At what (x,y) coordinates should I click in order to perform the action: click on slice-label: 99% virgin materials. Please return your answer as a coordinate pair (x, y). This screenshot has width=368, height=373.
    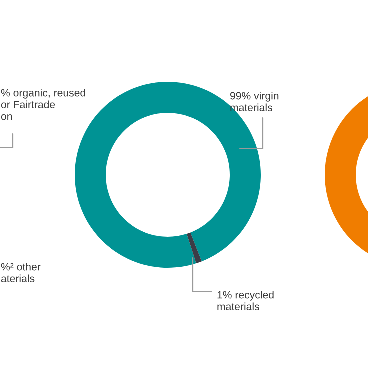
    Looking at the image, I should click on (254, 102).